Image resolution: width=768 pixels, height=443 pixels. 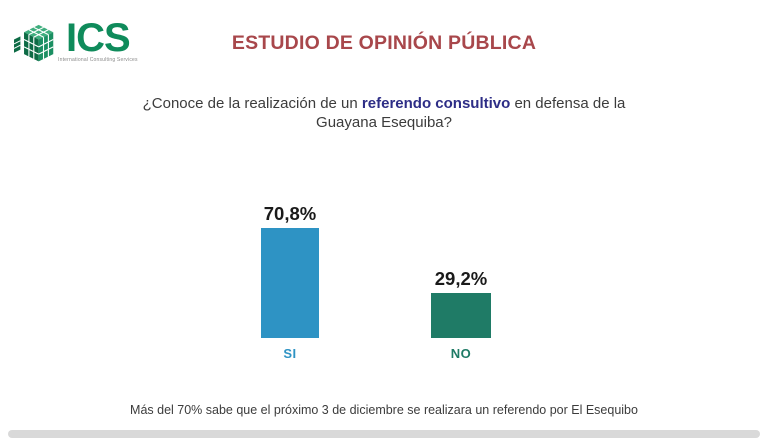 I want to click on cube-grid-icon, so click(x=34, y=43).